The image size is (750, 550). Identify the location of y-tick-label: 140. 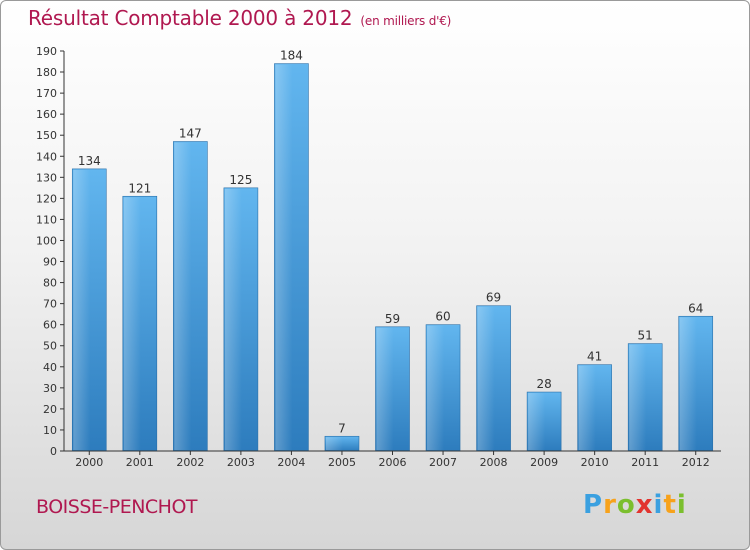
(46, 156).